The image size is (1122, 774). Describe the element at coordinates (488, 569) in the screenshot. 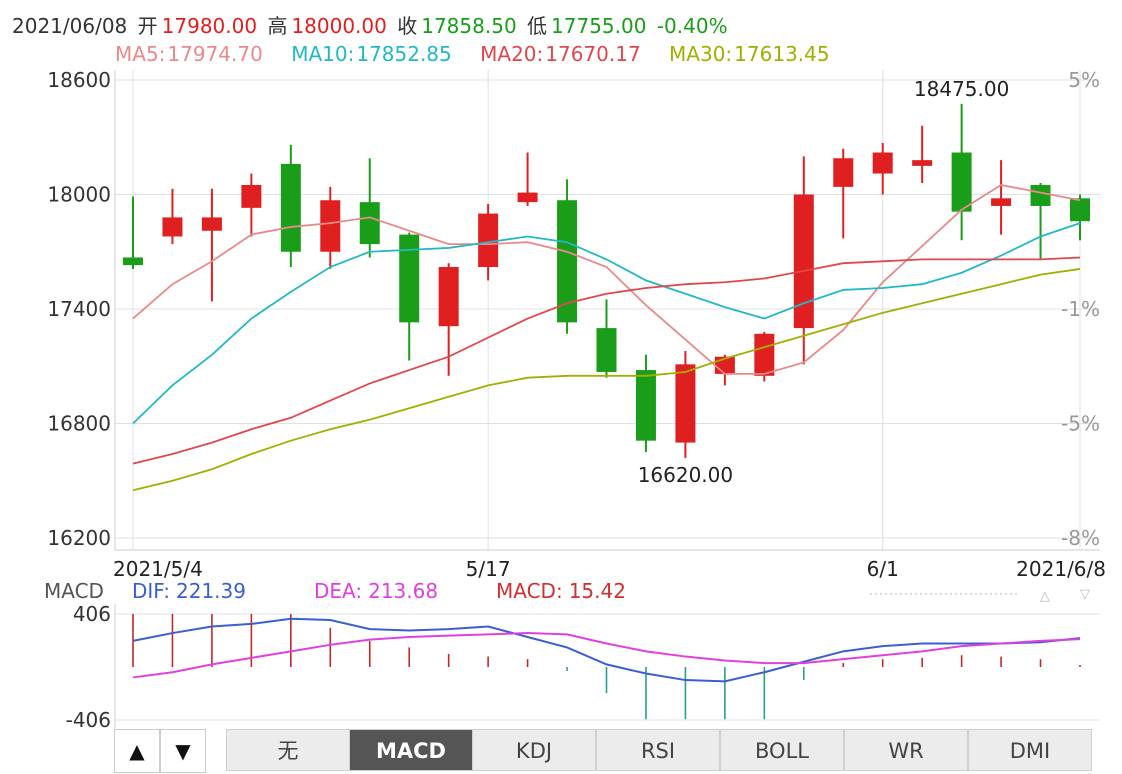

I see `x-tick-label: 5/17` at that location.